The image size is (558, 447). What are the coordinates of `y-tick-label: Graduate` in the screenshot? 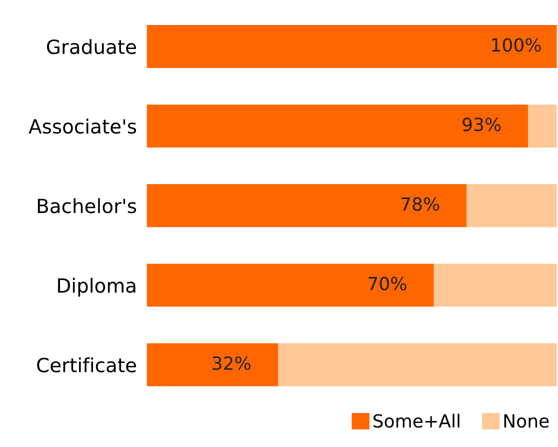 It's located at (91, 46).